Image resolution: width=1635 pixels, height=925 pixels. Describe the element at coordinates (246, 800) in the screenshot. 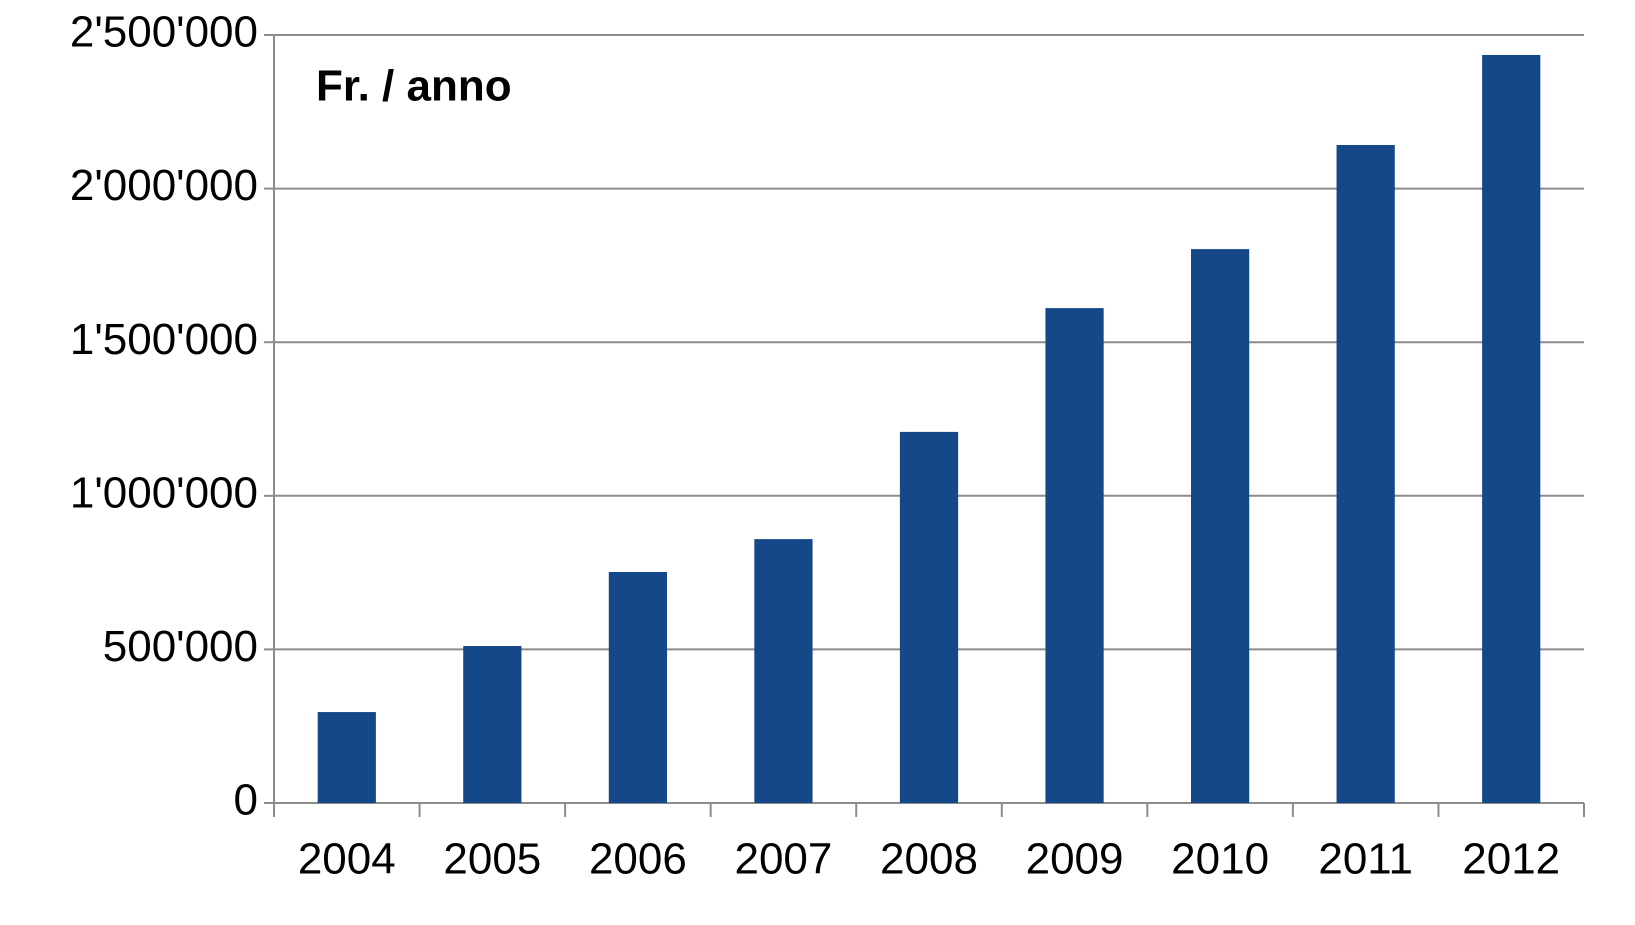

I see `y-tick-label: 0` at that location.